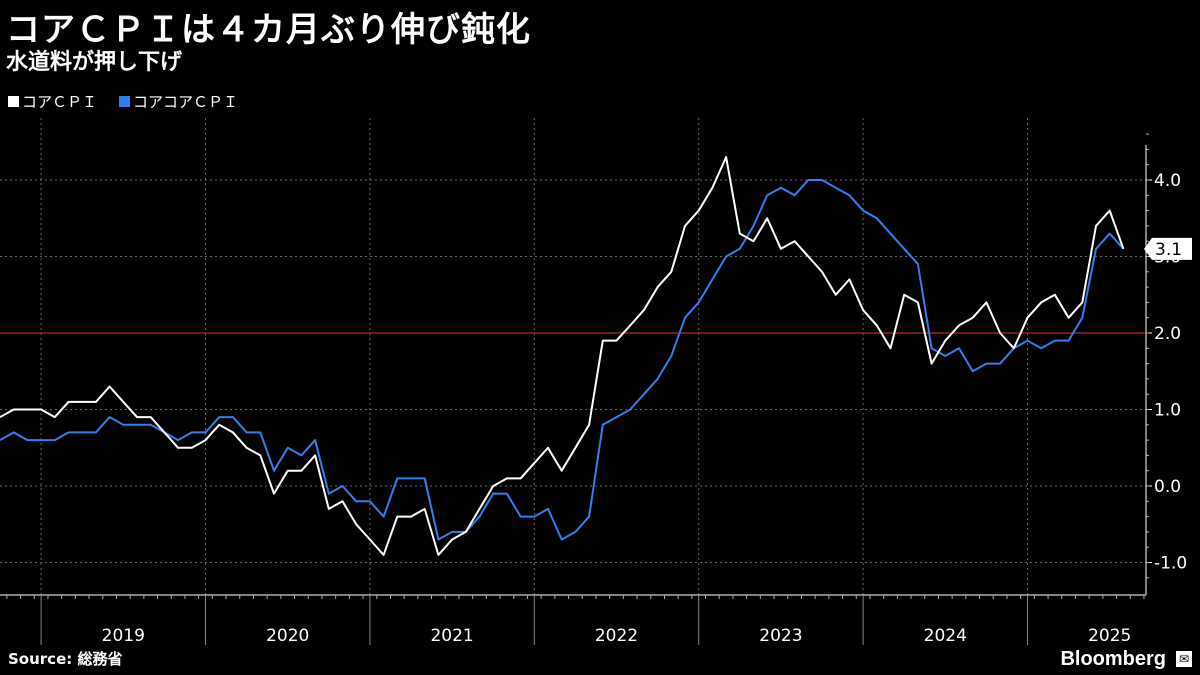  Describe the element at coordinates (451, 636) in the screenshot. I see `xtick-label-2021: 2021` at that location.